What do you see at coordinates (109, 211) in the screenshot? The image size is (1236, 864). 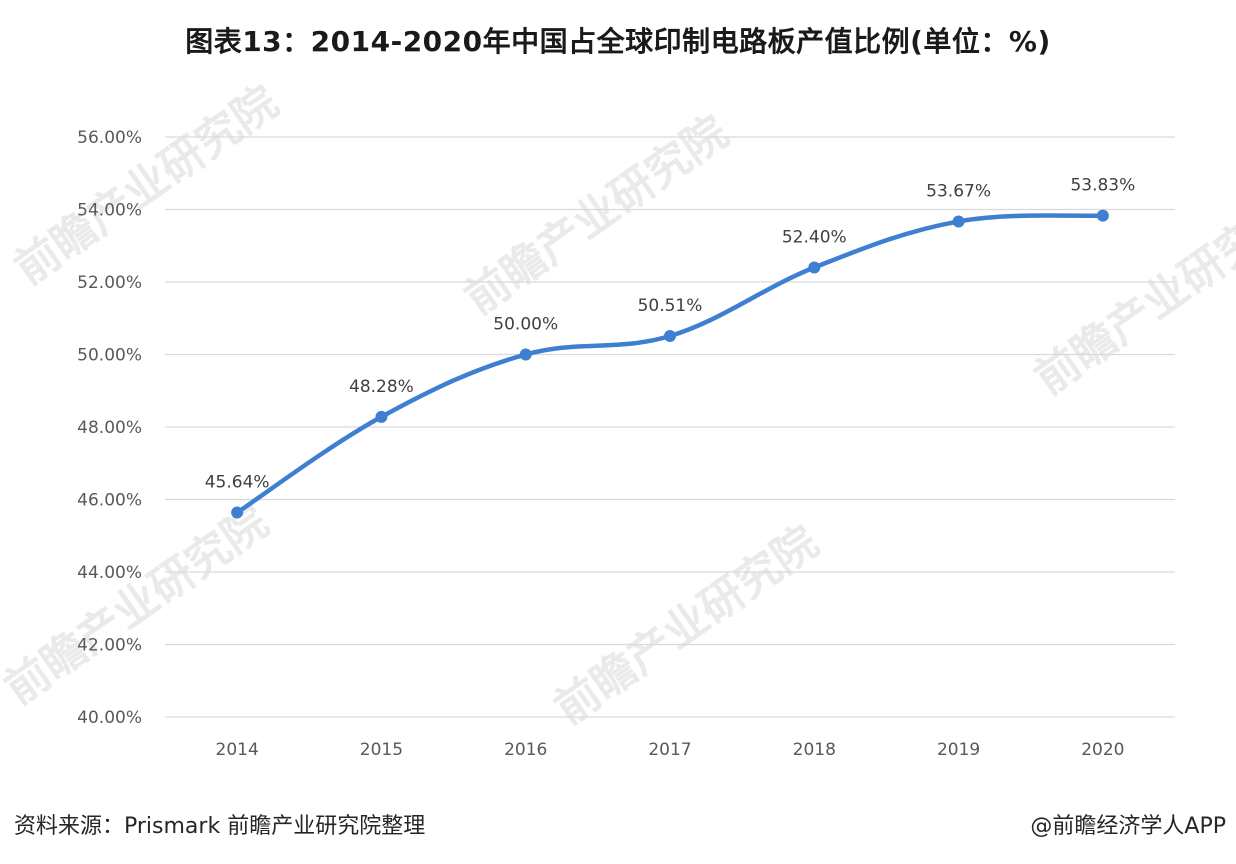 I see `y-tick-label: 54.00%` at bounding box center [109, 211].